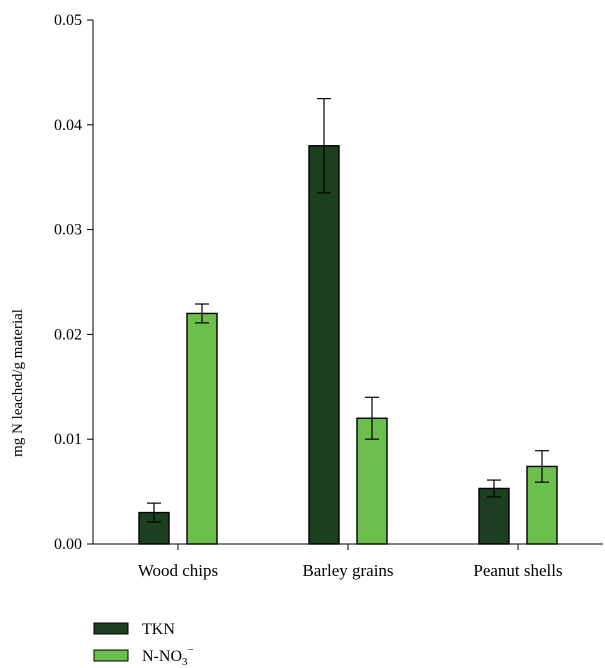  I want to click on x-axis: Wood chips Barley grains Peanut shells, so click(348, 561).